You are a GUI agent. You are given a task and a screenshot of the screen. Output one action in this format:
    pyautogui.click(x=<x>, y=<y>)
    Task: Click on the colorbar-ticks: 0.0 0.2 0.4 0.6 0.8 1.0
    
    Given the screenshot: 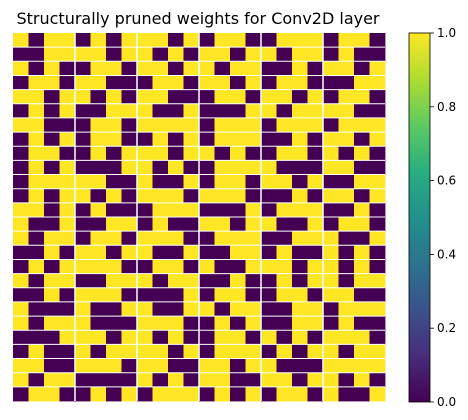 What is the action you would take?
    pyautogui.click(x=443, y=217)
    